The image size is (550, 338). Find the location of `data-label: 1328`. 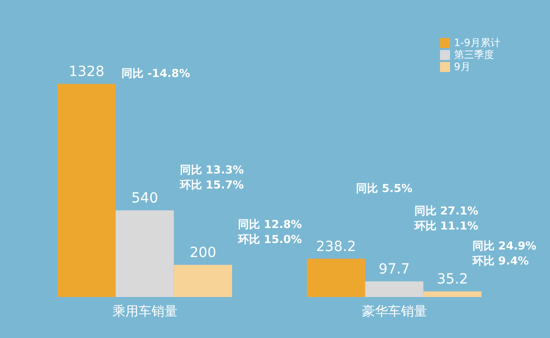

data-label: 1328 is located at coordinates (86, 72).